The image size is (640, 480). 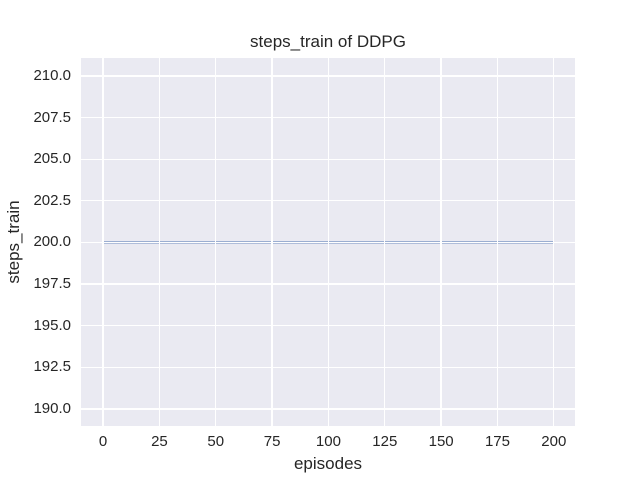 I want to click on x-tick-label: 100, so click(x=328, y=441).